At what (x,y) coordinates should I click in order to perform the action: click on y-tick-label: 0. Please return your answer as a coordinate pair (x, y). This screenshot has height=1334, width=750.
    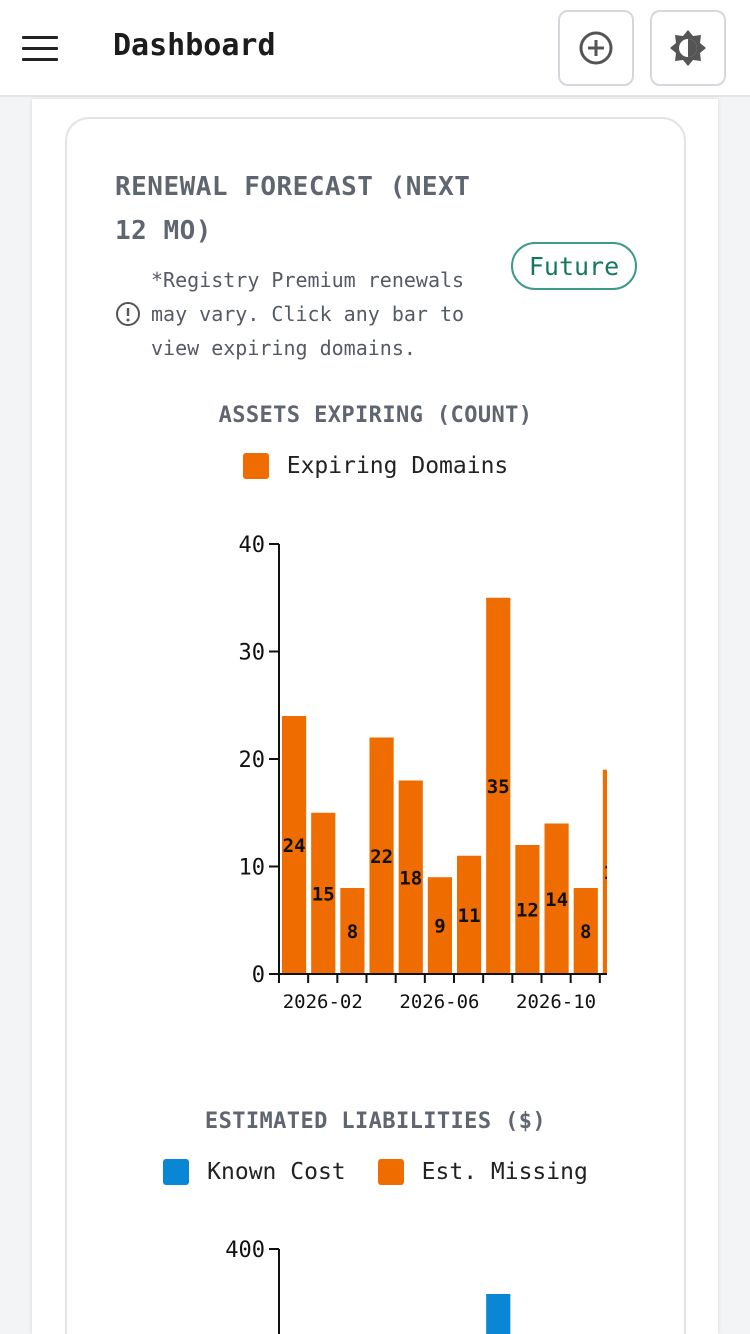
    Looking at the image, I should click on (258, 975).